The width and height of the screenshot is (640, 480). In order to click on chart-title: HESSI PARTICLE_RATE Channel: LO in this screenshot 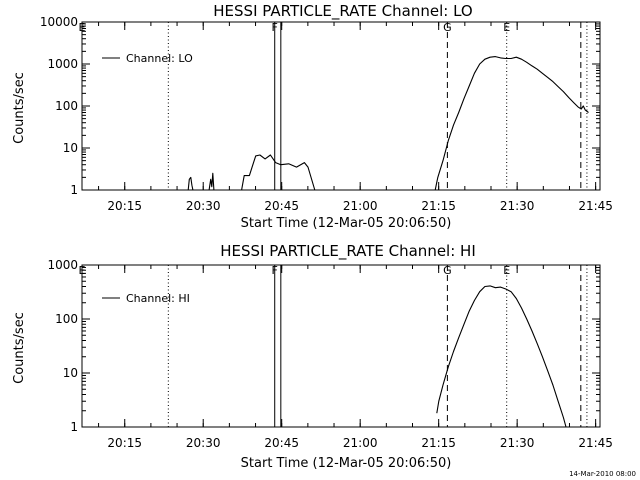, I will do `click(342, 11)`.